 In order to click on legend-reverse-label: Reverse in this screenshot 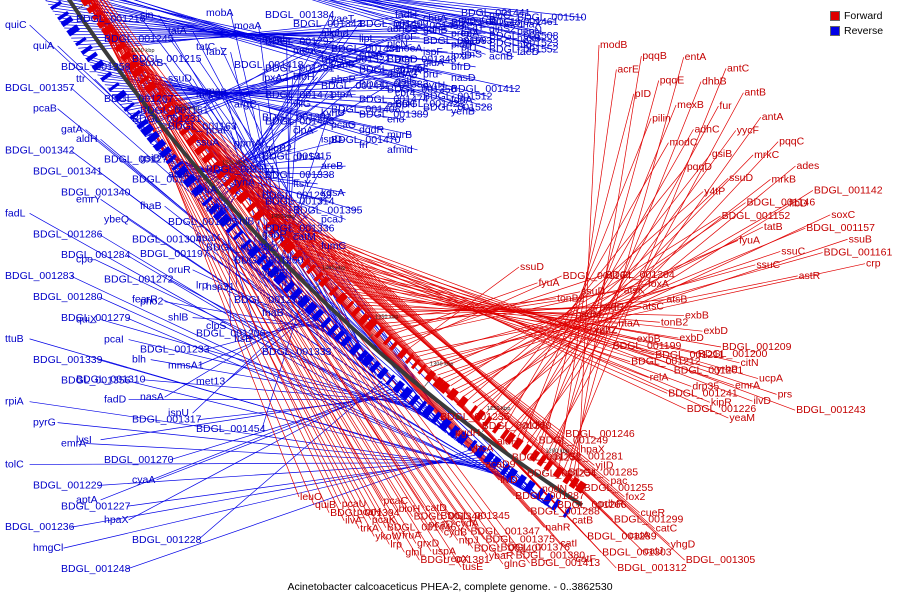, I will do `click(864, 30)`.